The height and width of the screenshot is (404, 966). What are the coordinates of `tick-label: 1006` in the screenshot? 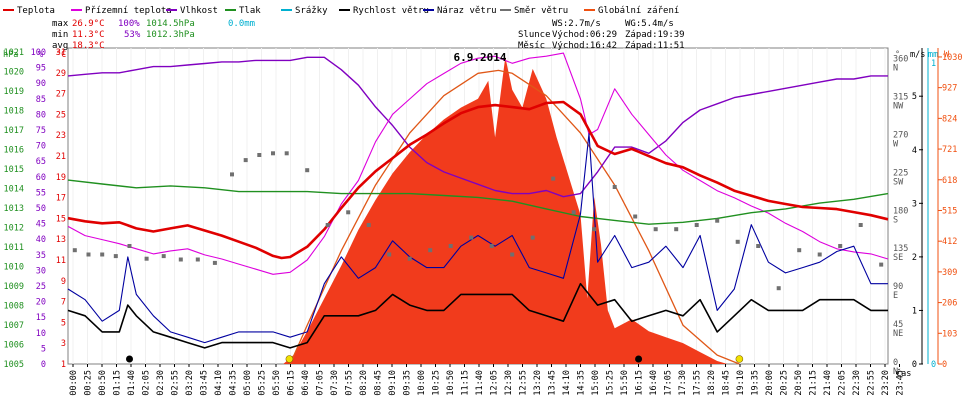 It's located at (14, 346).